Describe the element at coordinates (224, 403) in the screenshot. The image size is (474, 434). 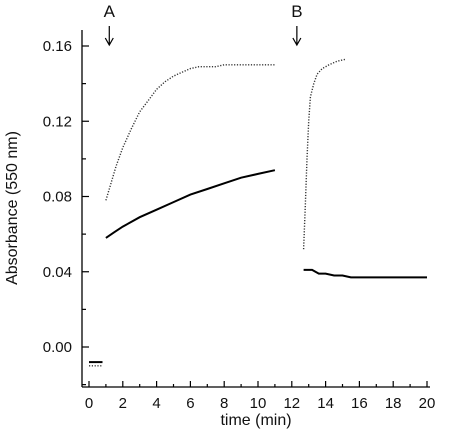
I see `x-tick-label: 8` at that location.